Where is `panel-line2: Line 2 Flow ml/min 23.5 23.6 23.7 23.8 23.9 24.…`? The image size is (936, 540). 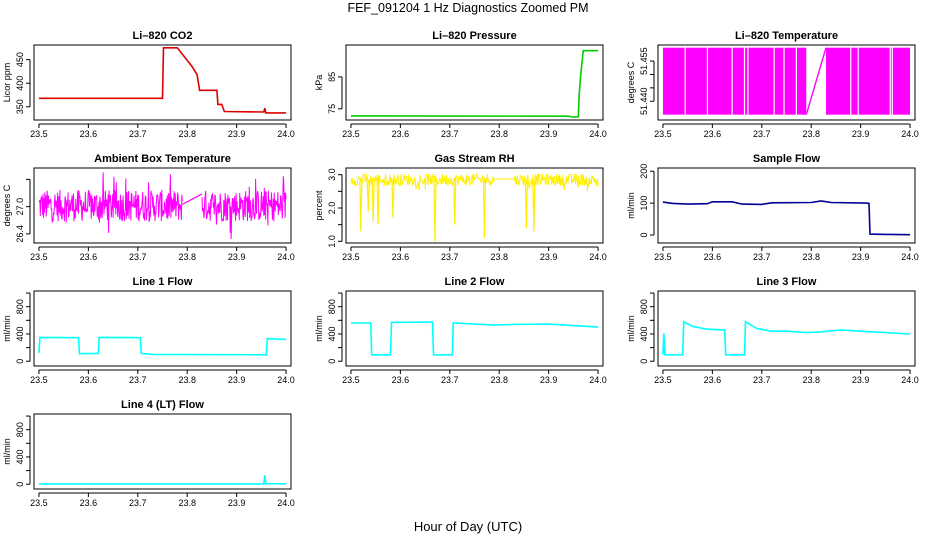
panel-line2: Line 2 Flow ml/min 23.5 23.6 23.7 23.8 23.9 24.… is located at coordinates (460, 330).